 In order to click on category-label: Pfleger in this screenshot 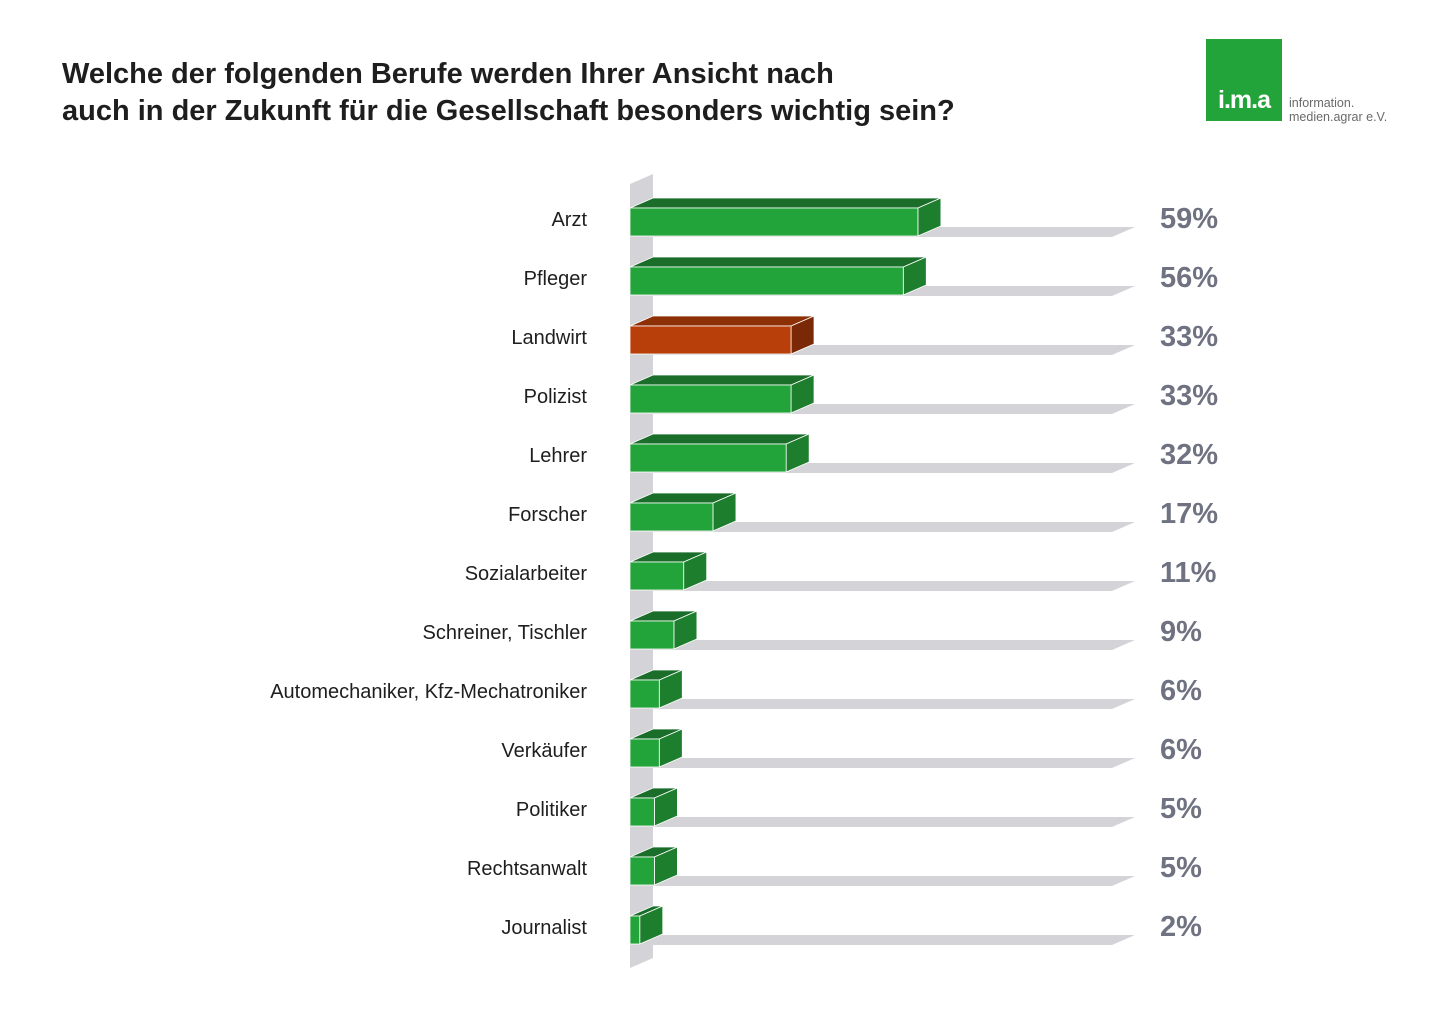, I will do `click(556, 279)`.